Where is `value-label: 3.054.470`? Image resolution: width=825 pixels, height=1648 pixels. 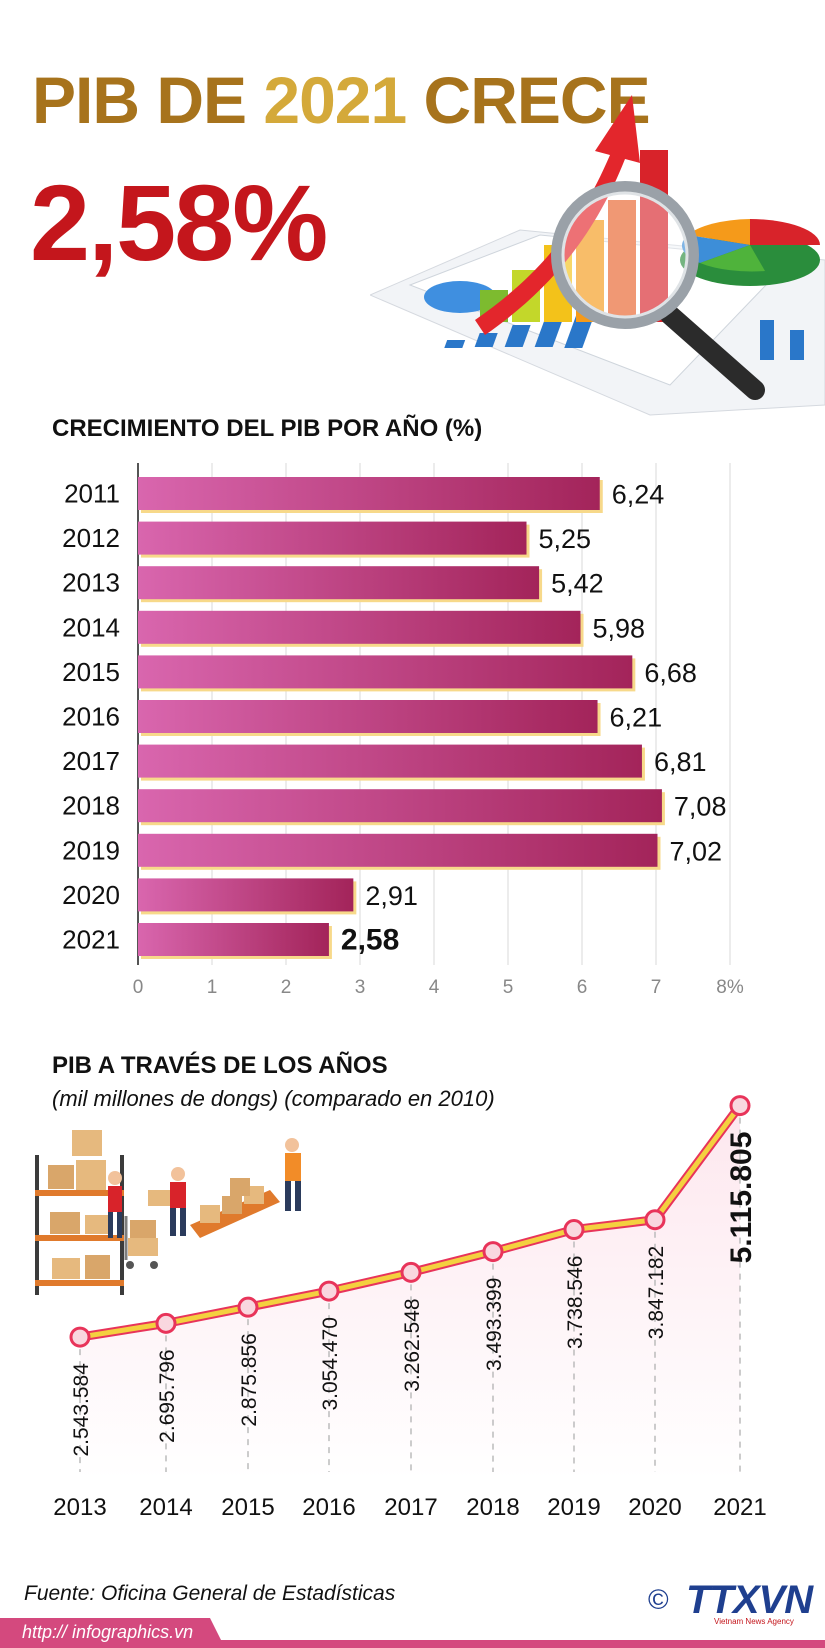 value-label: 3.054.470 is located at coordinates (330, 1363).